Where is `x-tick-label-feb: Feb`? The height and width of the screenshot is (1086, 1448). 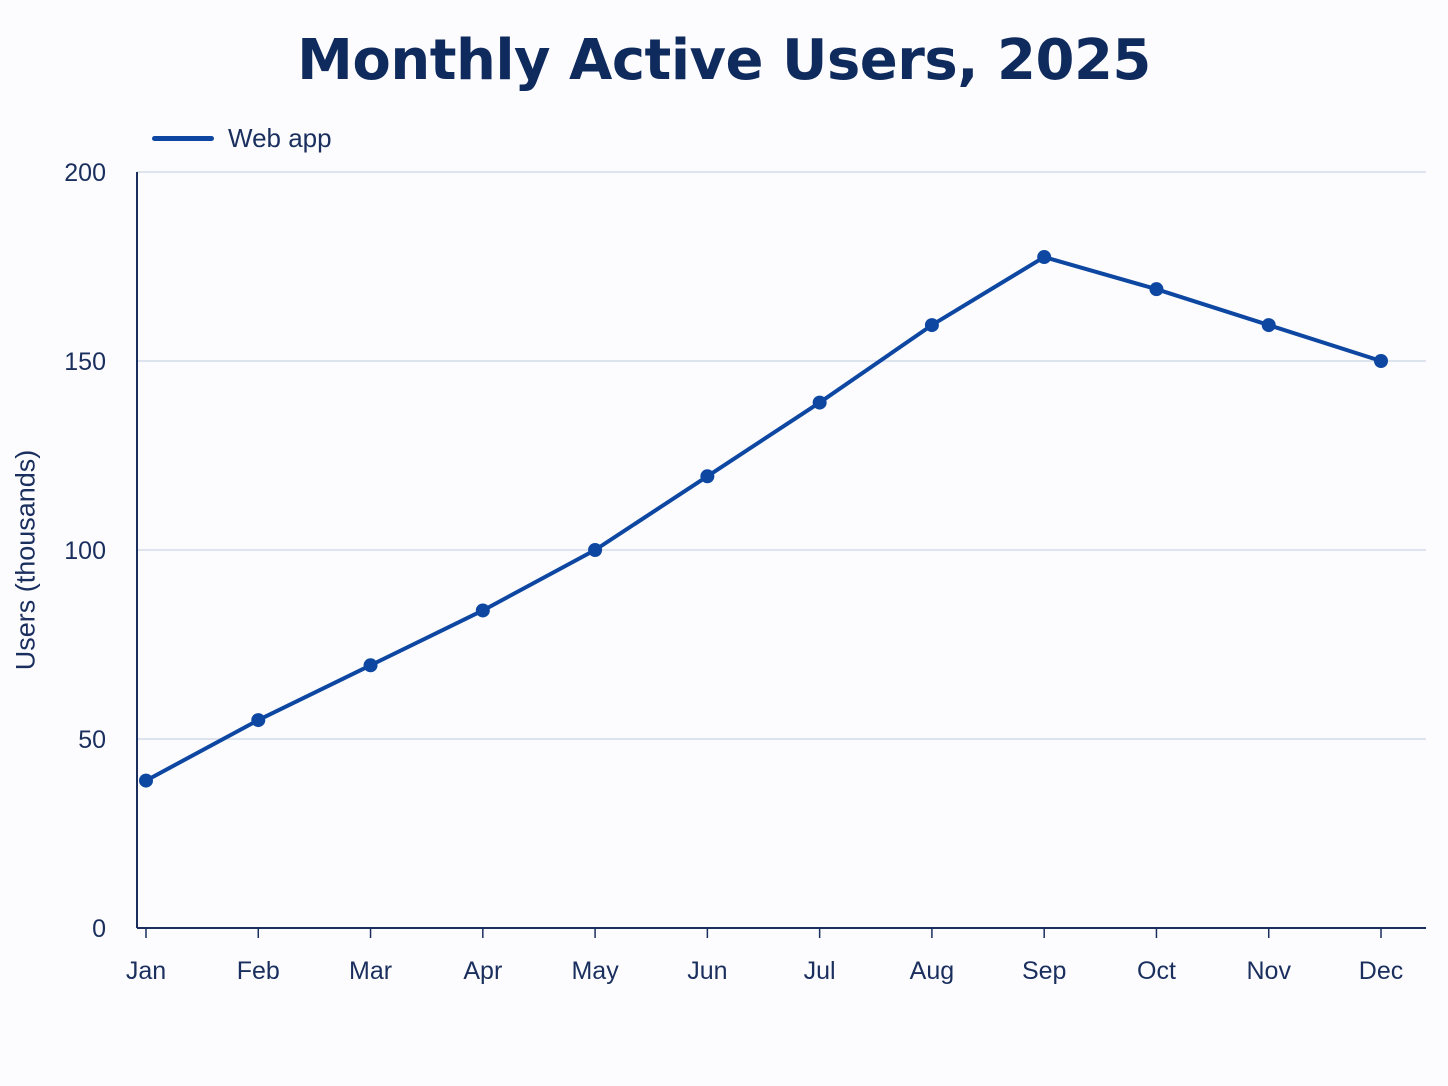 x-tick-label-feb: Feb is located at coordinates (258, 971).